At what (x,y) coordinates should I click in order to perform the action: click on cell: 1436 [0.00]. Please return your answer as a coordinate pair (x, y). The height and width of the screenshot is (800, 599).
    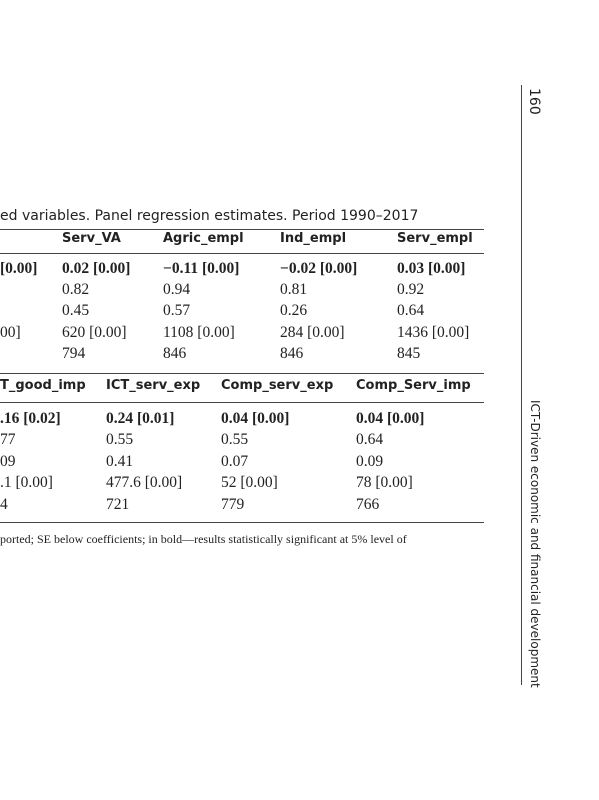
    Looking at the image, I should click on (433, 332).